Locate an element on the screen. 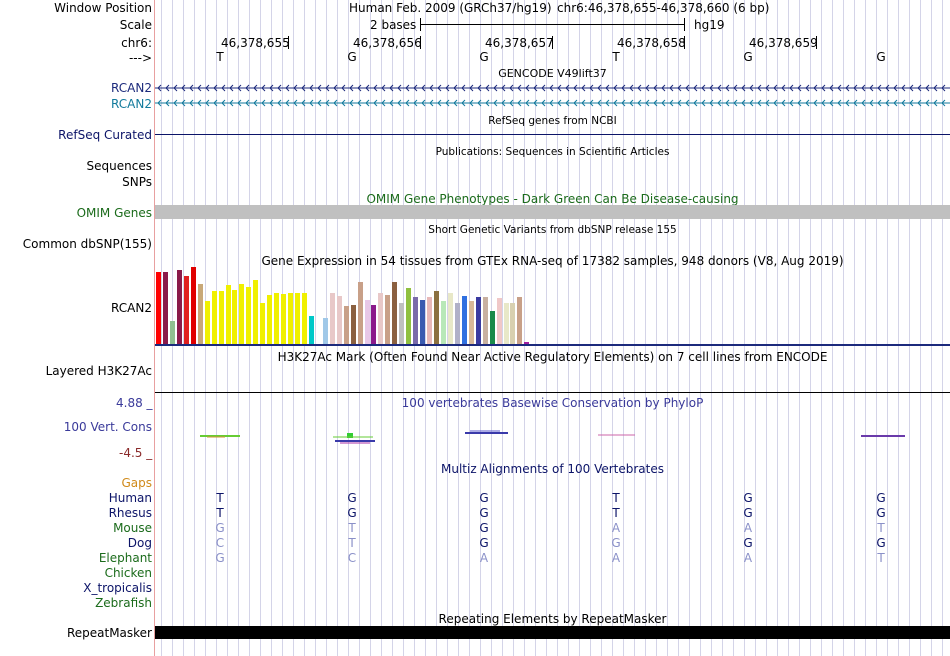  multiz-species-label: Dog is located at coordinates (139, 543).